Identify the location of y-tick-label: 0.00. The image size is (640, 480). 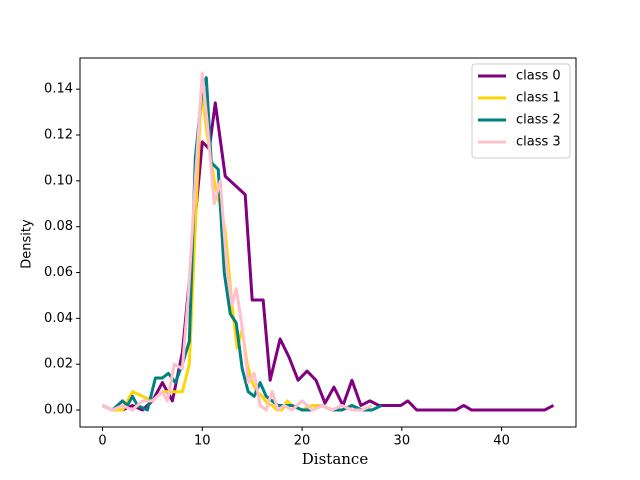
(58, 410).